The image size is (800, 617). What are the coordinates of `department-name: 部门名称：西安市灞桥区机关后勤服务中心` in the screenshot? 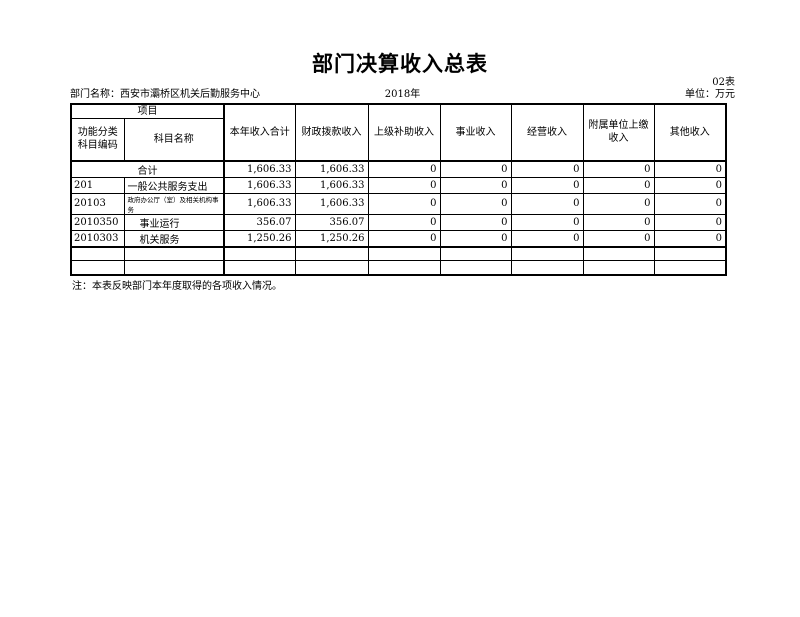 It's located at (165, 94).